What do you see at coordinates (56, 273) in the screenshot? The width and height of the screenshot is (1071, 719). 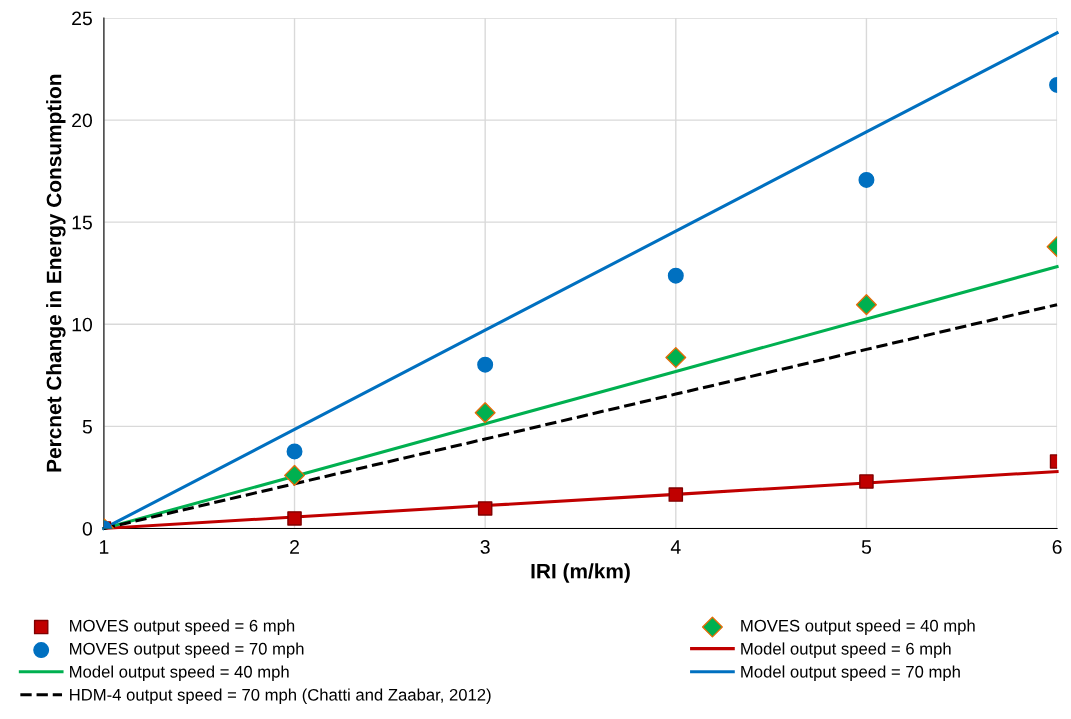 I see `y-axis-title: Percnet Change in Energy Consumption` at bounding box center [56, 273].